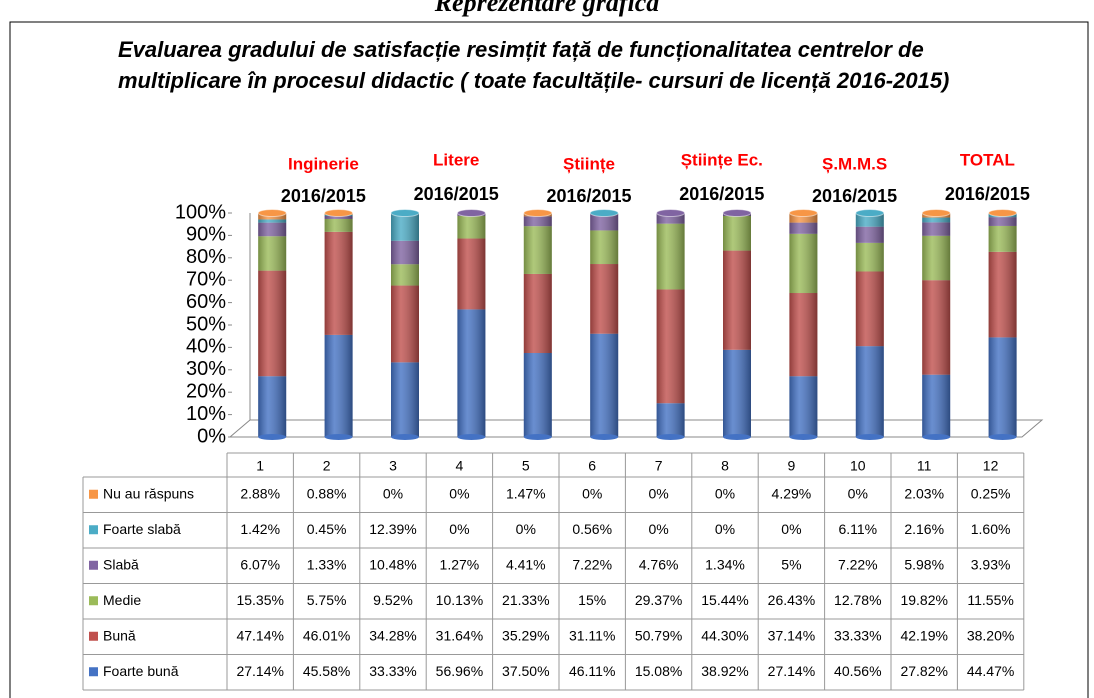 The height and width of the screenshot is (698, 1094). What do you see at coordinates (327, 493) in the screenshot?
I see `value-label: 0.88%` at bounding box center [327, 493].